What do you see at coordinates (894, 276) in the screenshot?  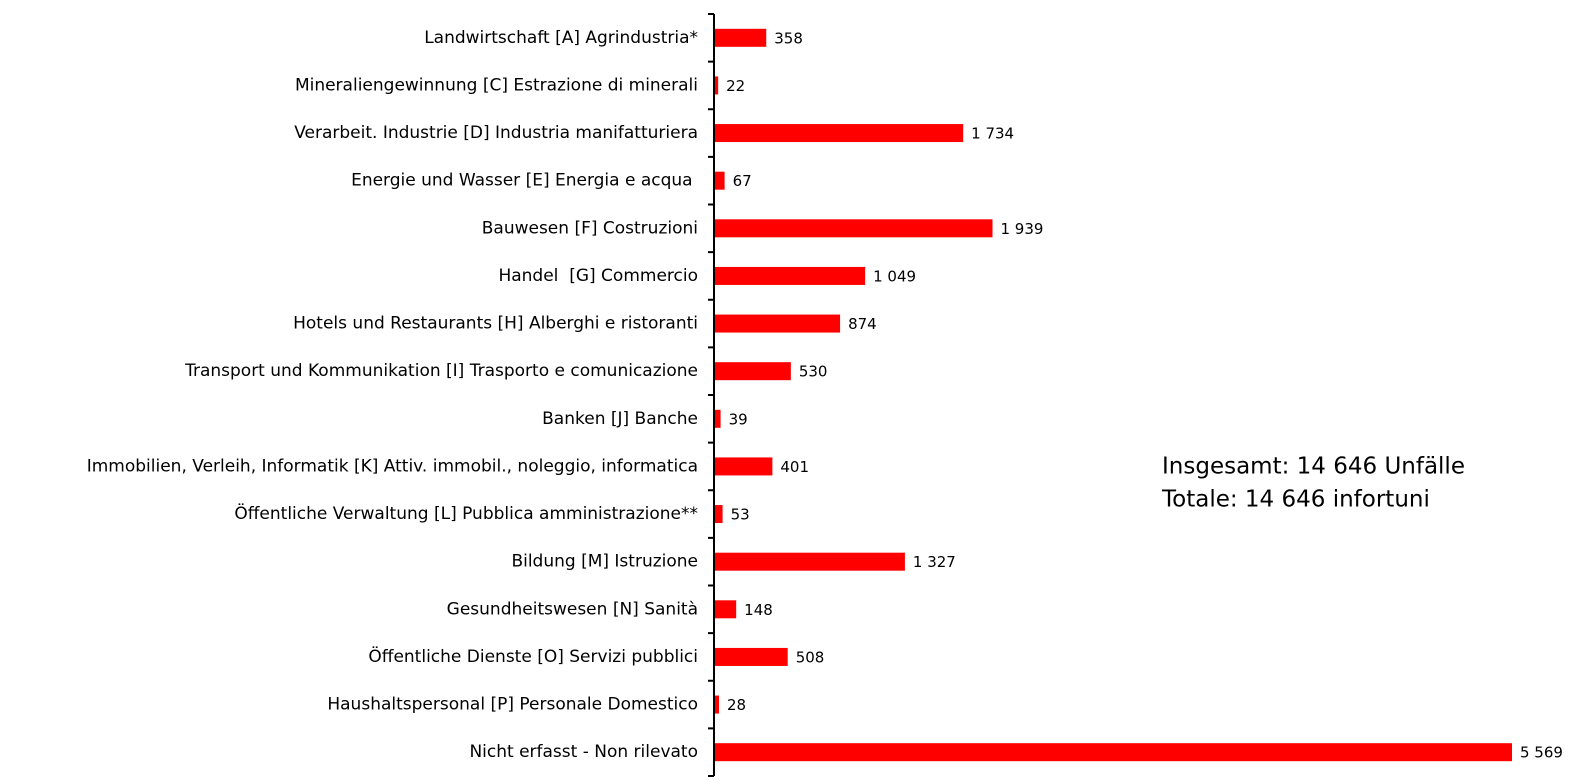 I see `value-label: 1 049` at bounding box center [894, 276].